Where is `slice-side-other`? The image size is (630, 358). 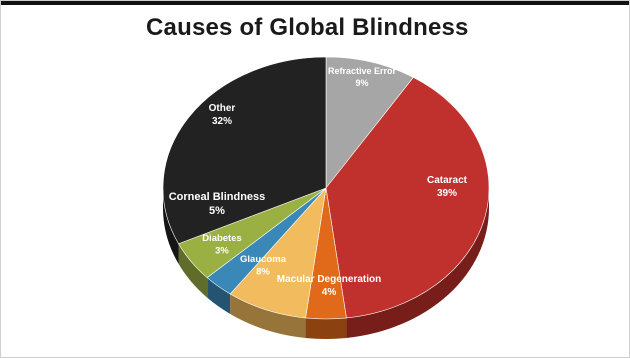 slice-side-other is located at coordinates (171, 226).